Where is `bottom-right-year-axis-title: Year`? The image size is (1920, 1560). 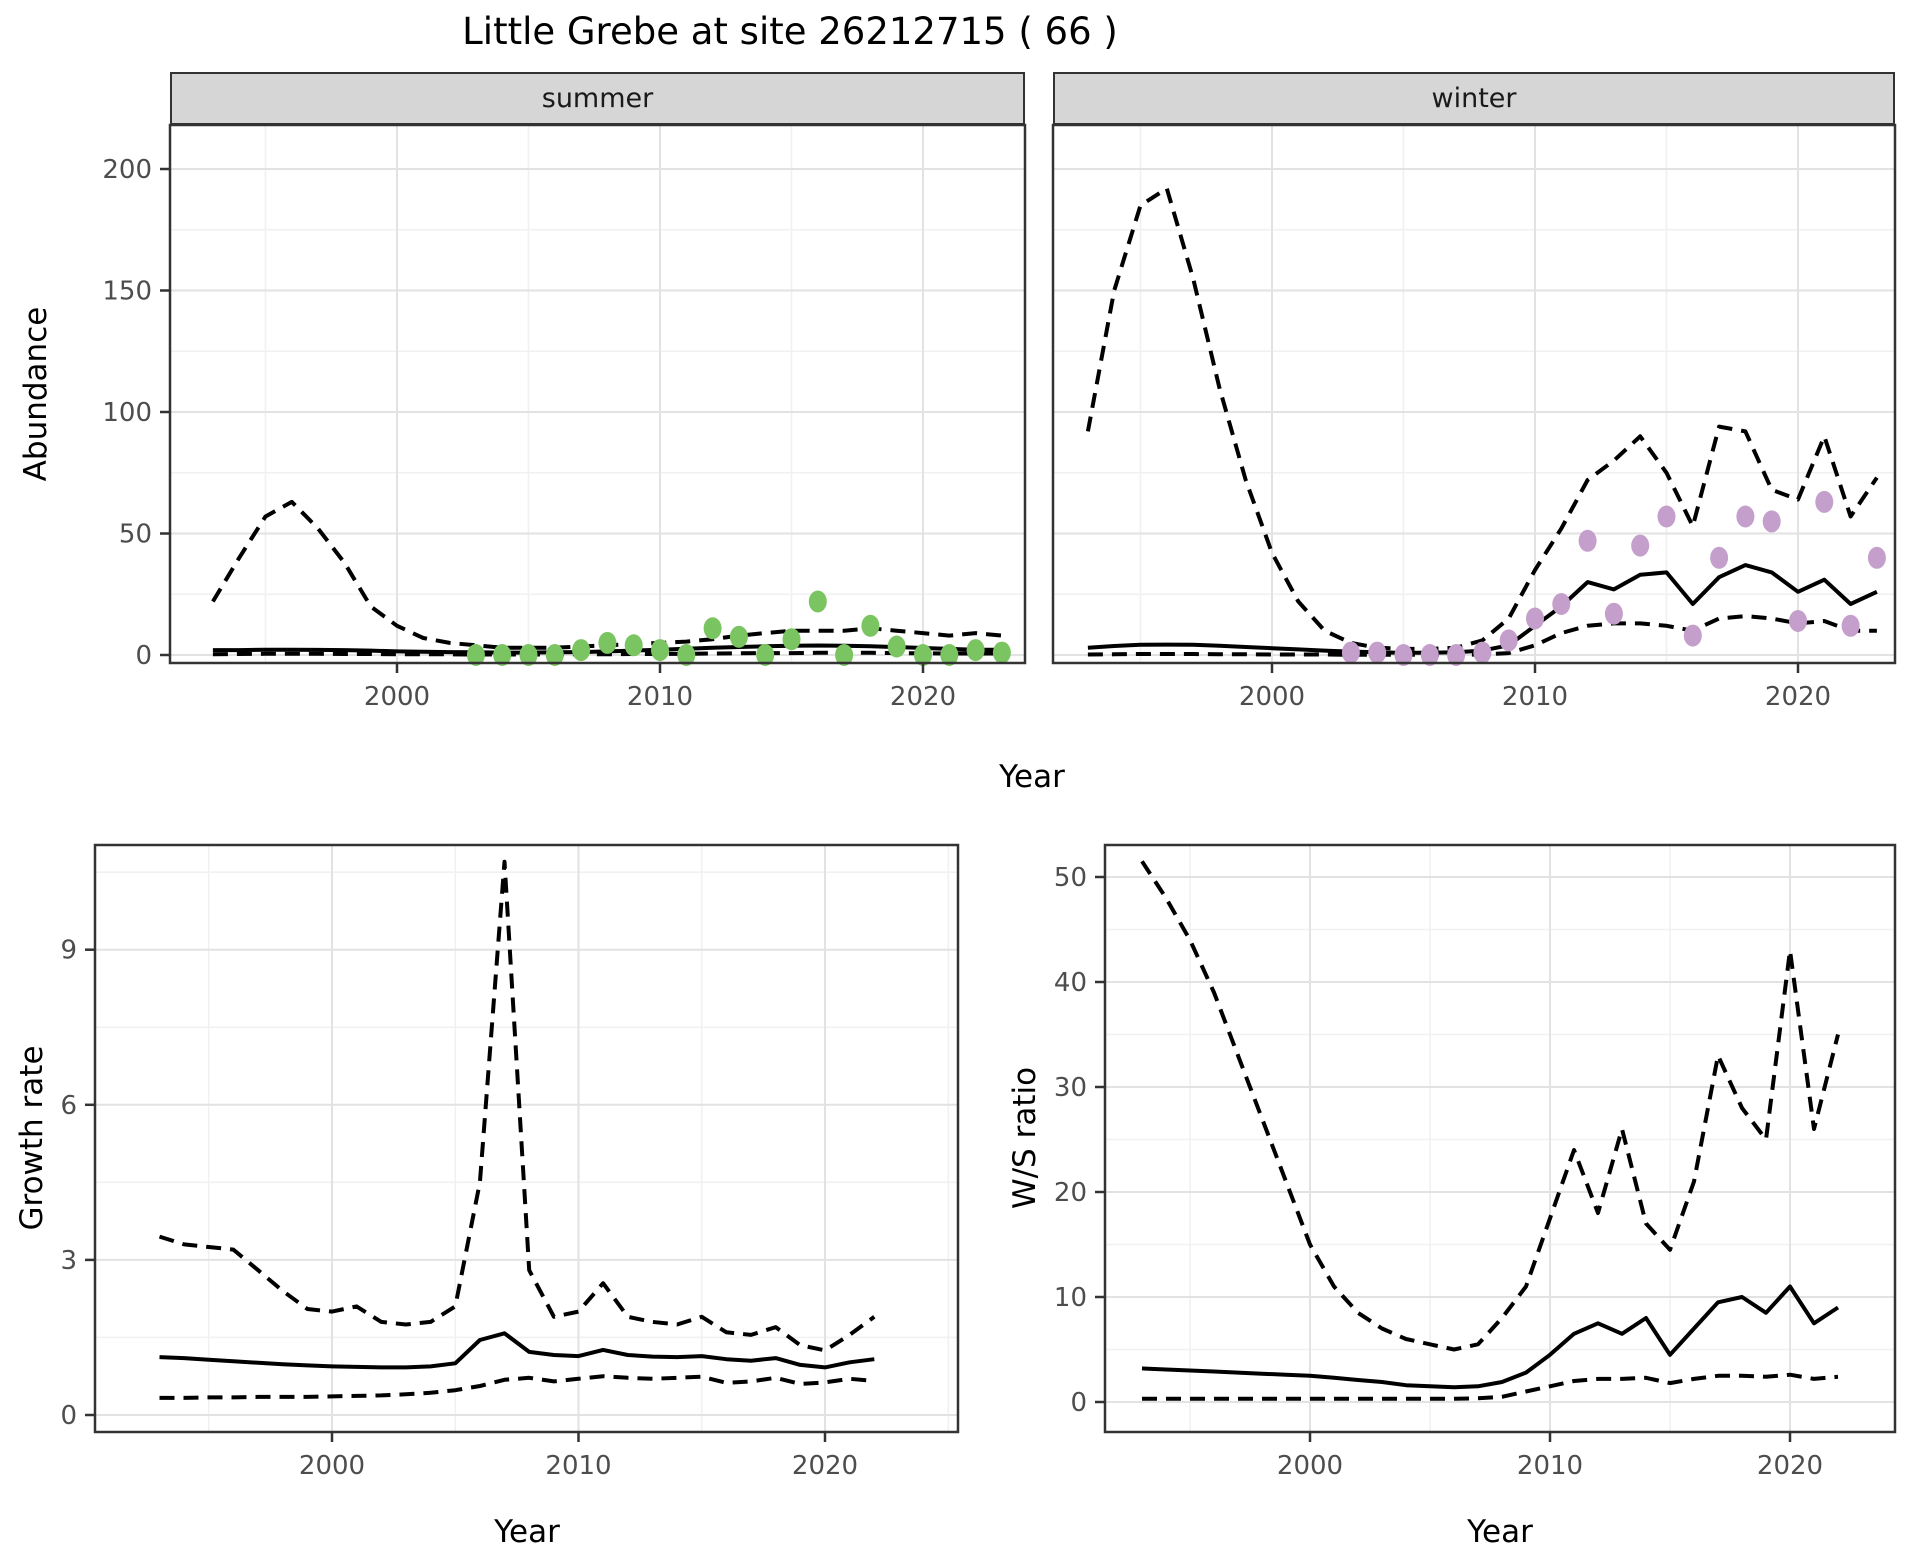
bottom-right-year-axis-title: Year is located at coordinates (1500, 1532).